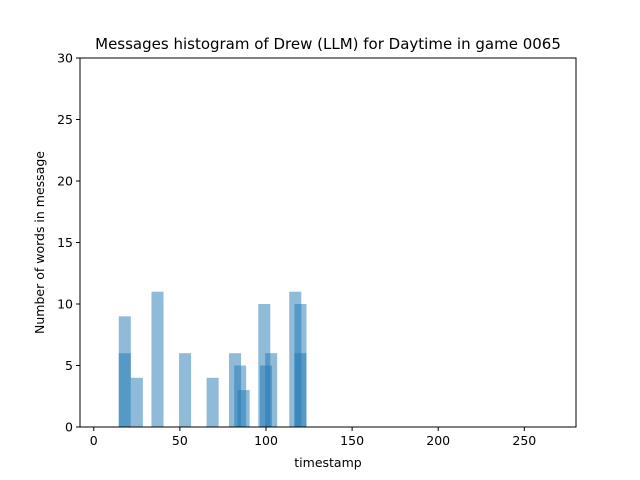 The width and height of the screenshot is (640, 480). Describe the element at coordinates (266, 440) in the screenshot. I see `x-tick-label: 100` at that location.